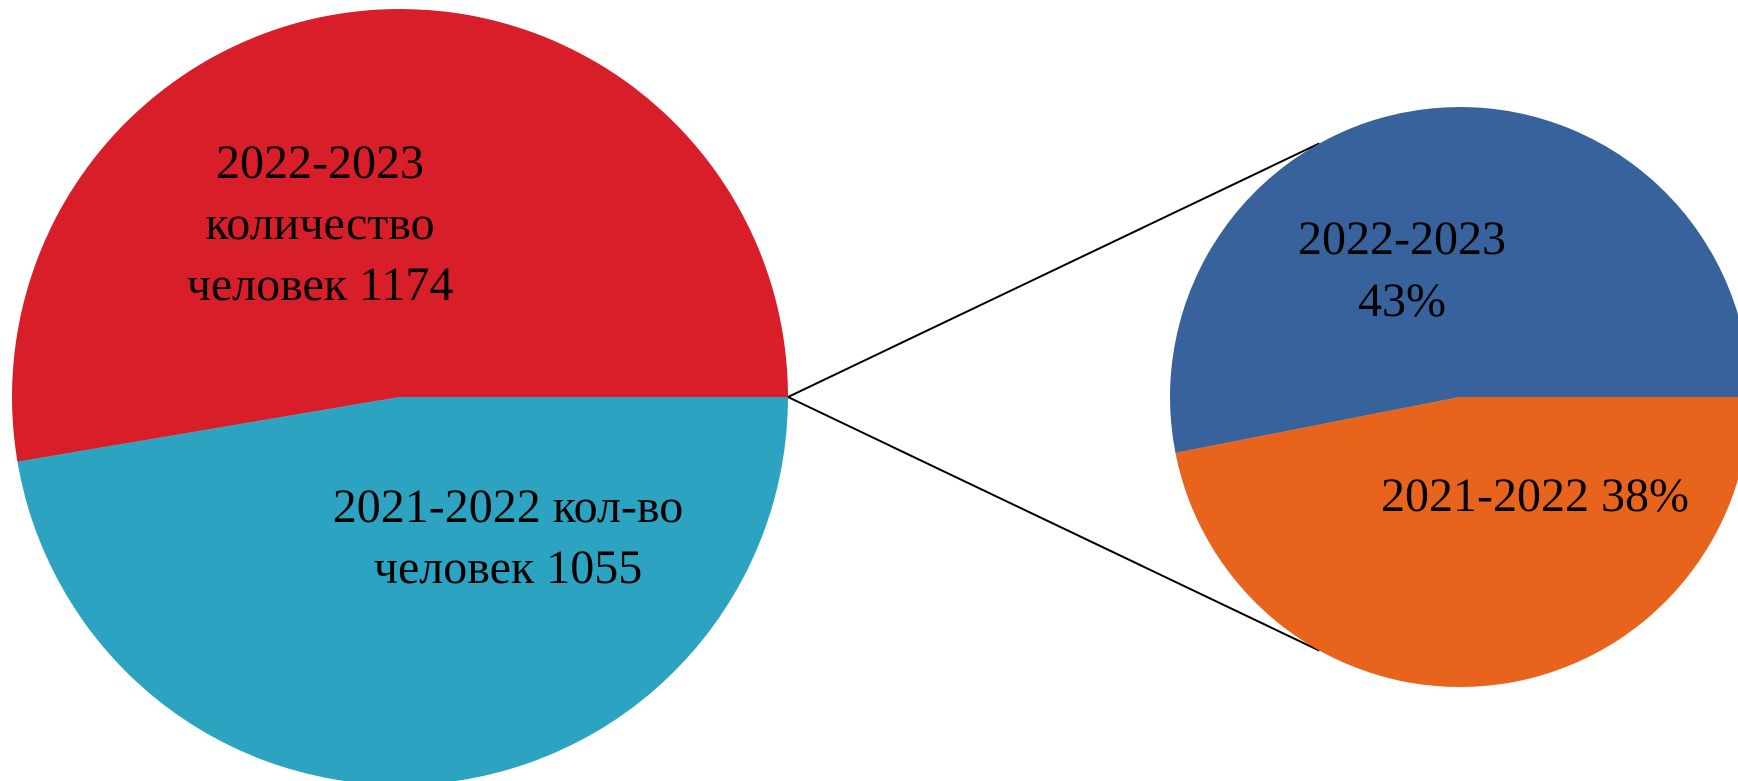 This screenshot has width=1738, height=781. What do you see at coordinates (508, 537) in the screenshot?
I see `slice-label-s2021: 2021-2022 кол-во человек 1055` at bounding box center [508, 537].